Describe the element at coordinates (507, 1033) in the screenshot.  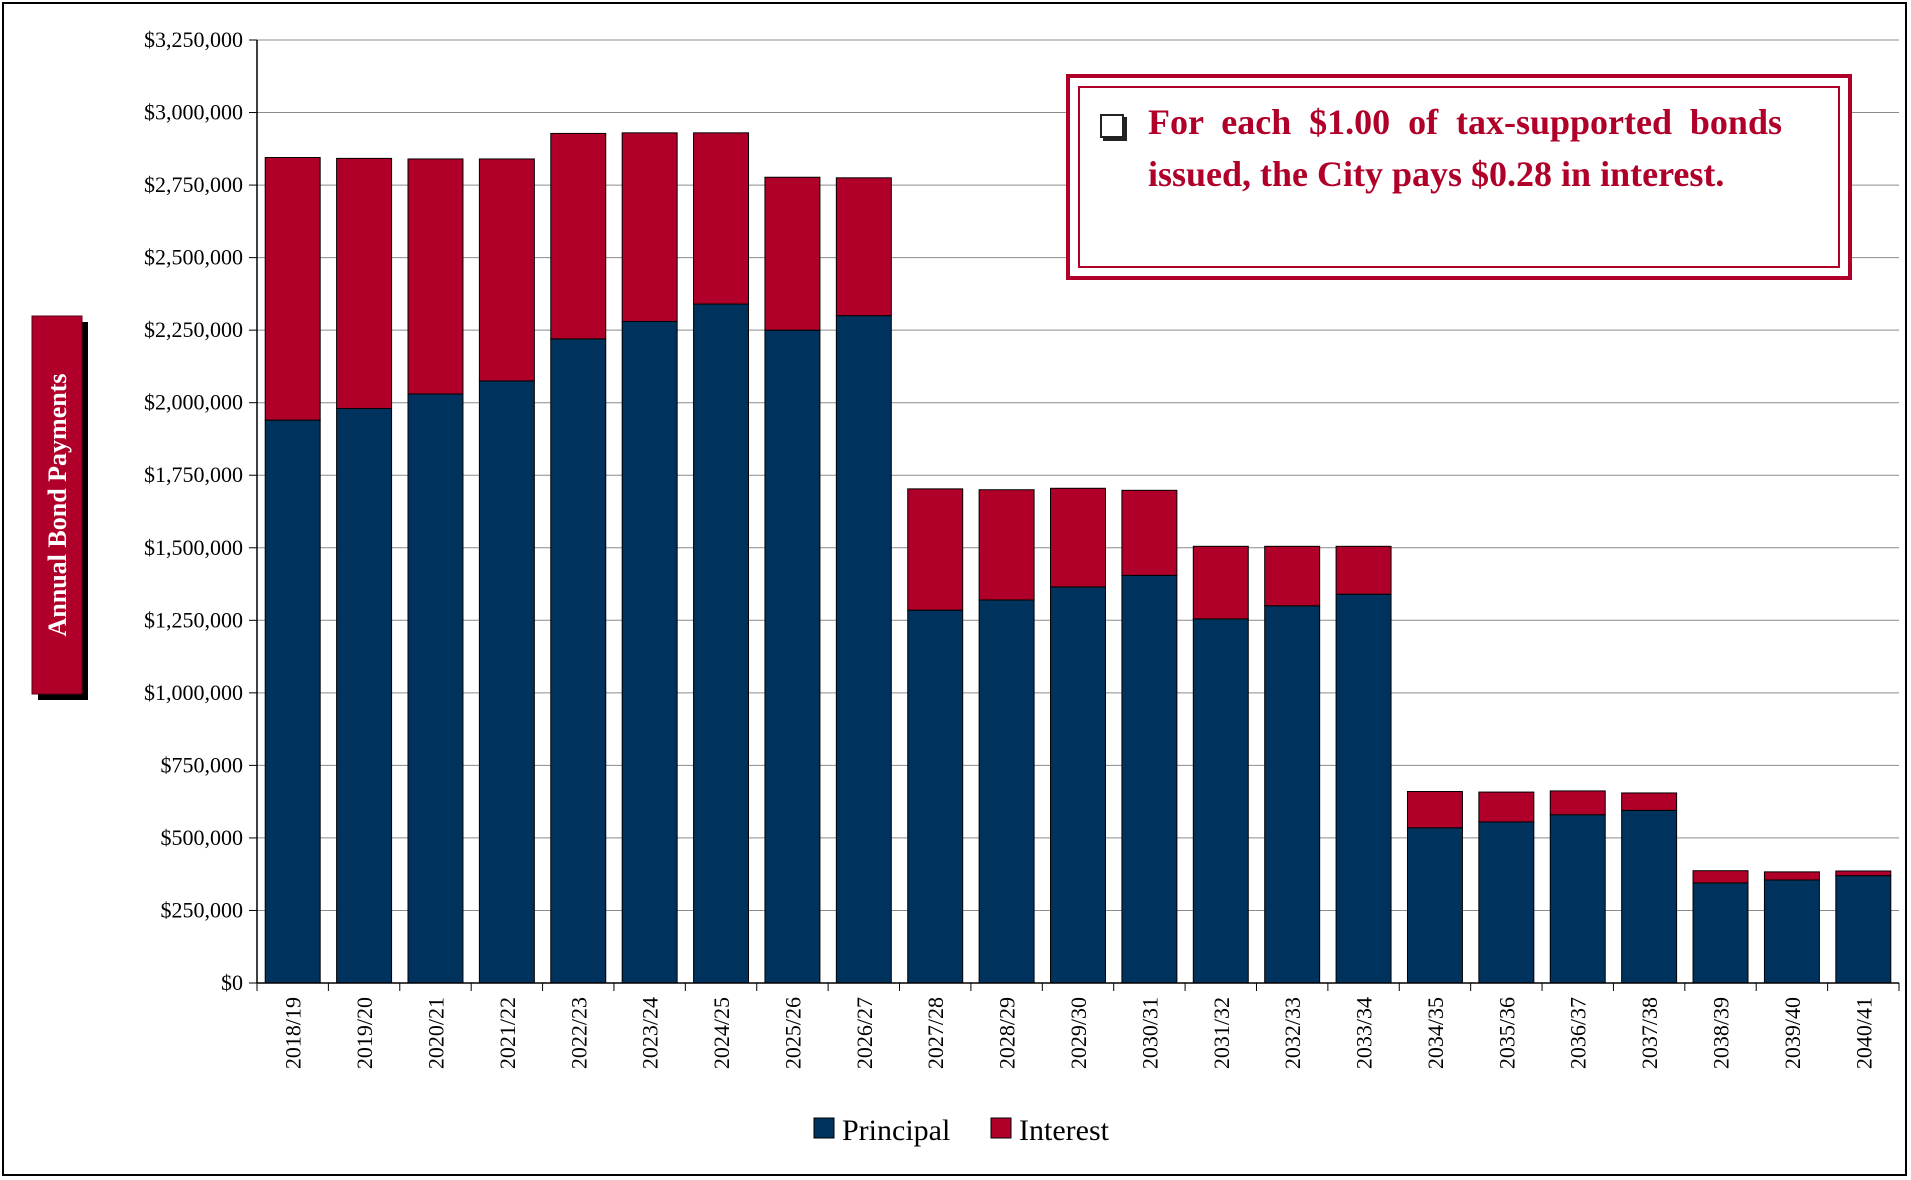
I see `x-tick-label: 2021/22` at that location.